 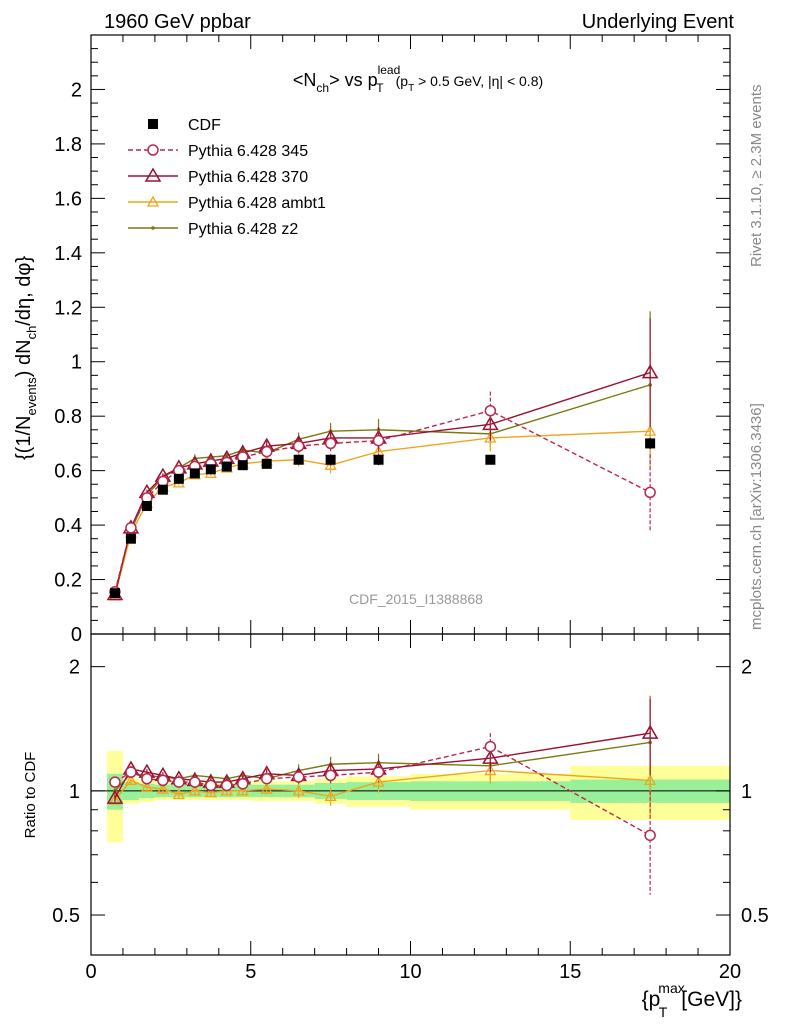 I want to click on x-tick-label: 20, so click(x=730, y=972).